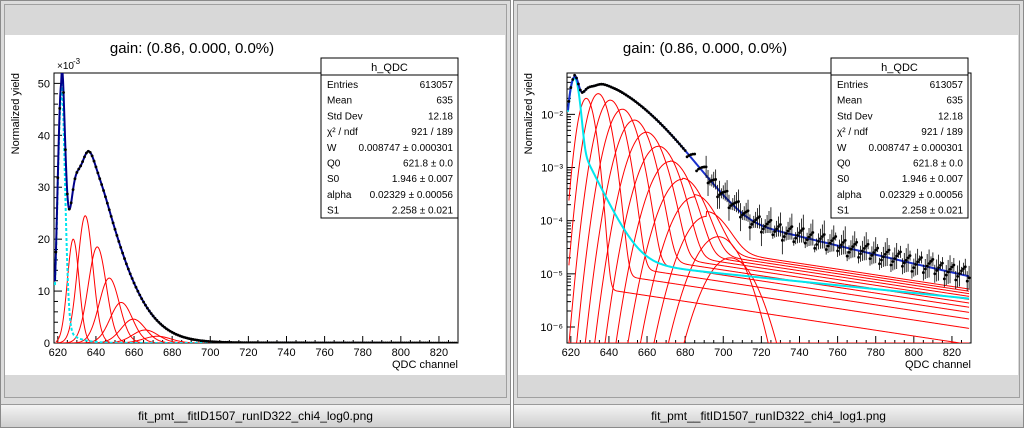 This screenshot has height=428, width=1024. What do you see at coordinates (843, 179) in the screenshot?
I see `stats-label: S0` at bounding box center [843, 179].